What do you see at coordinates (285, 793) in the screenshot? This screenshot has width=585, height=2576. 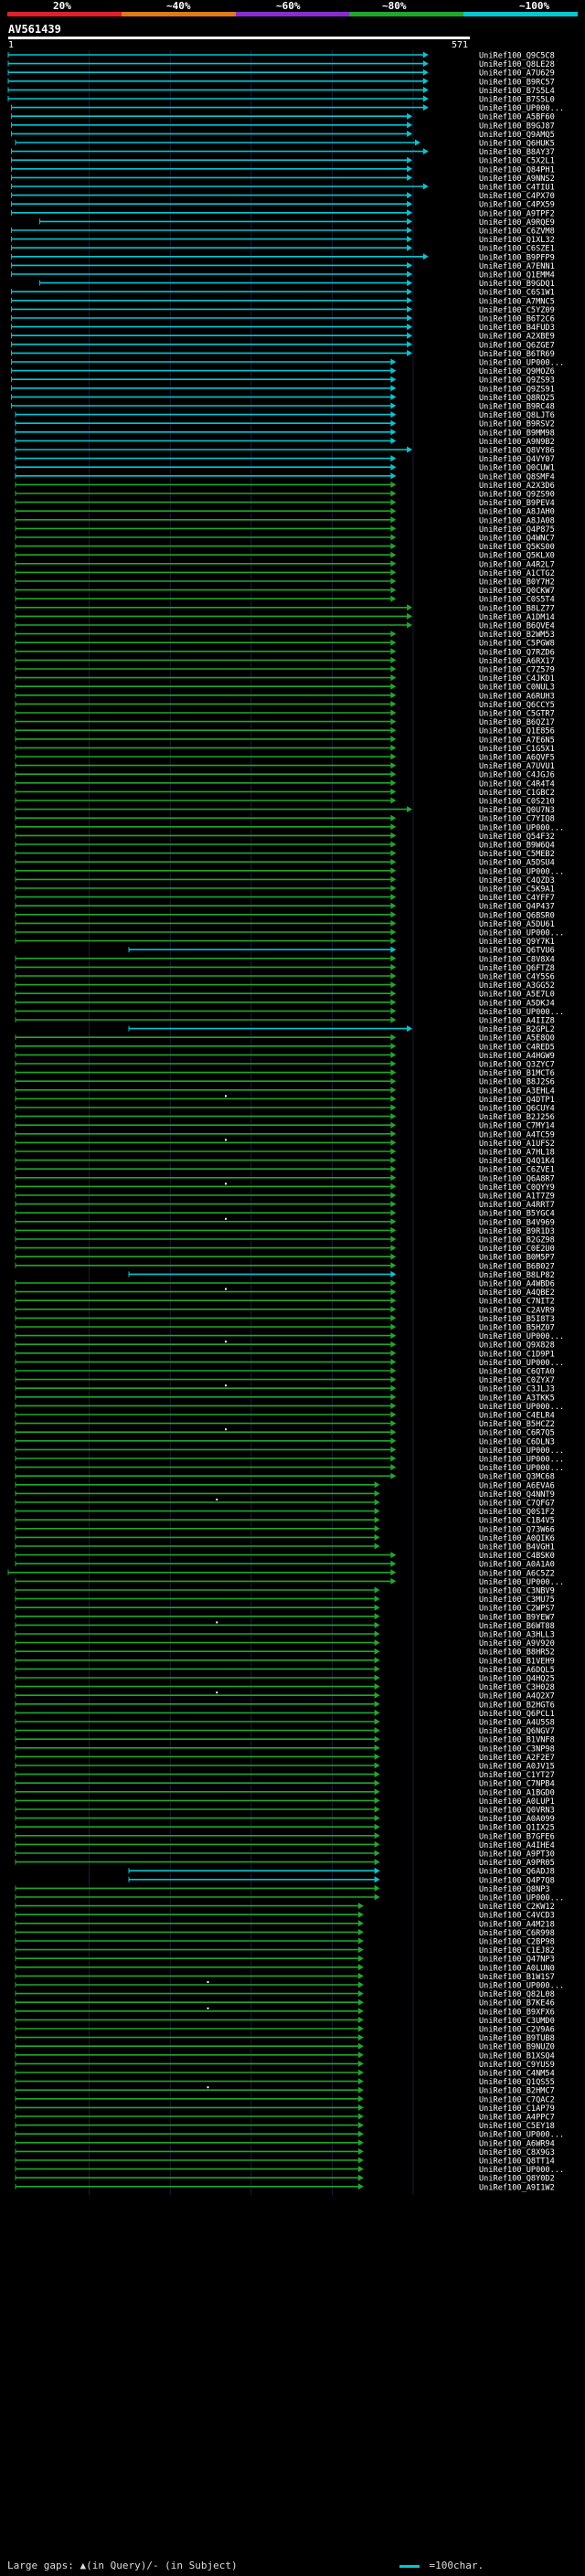 I see `hit-row: UniRef100_C1GBC2` at bounding box center [285, 793].